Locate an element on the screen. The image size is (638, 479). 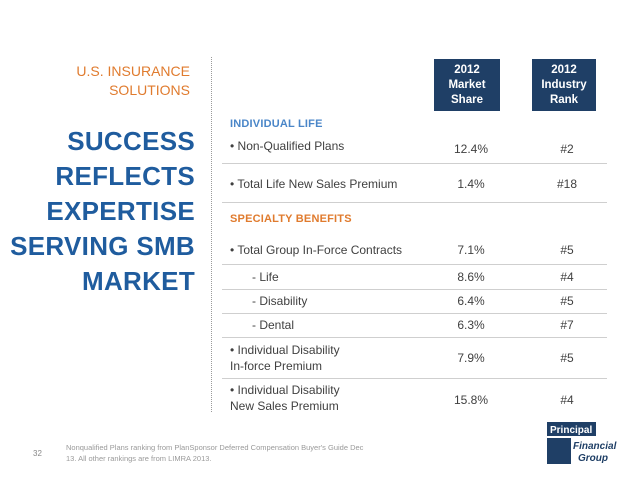
market-share-header-text: 2012 Market Share is located at coordinates (467, 84).